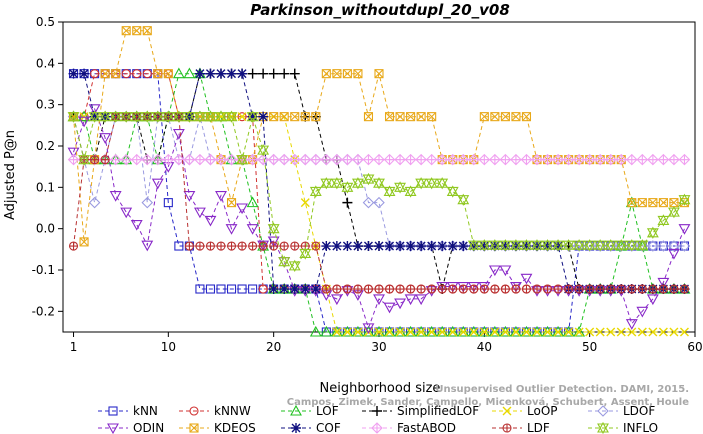 The image size is (703, 434). I want to click on y-tick-label: 0.5, so click(45, 22).